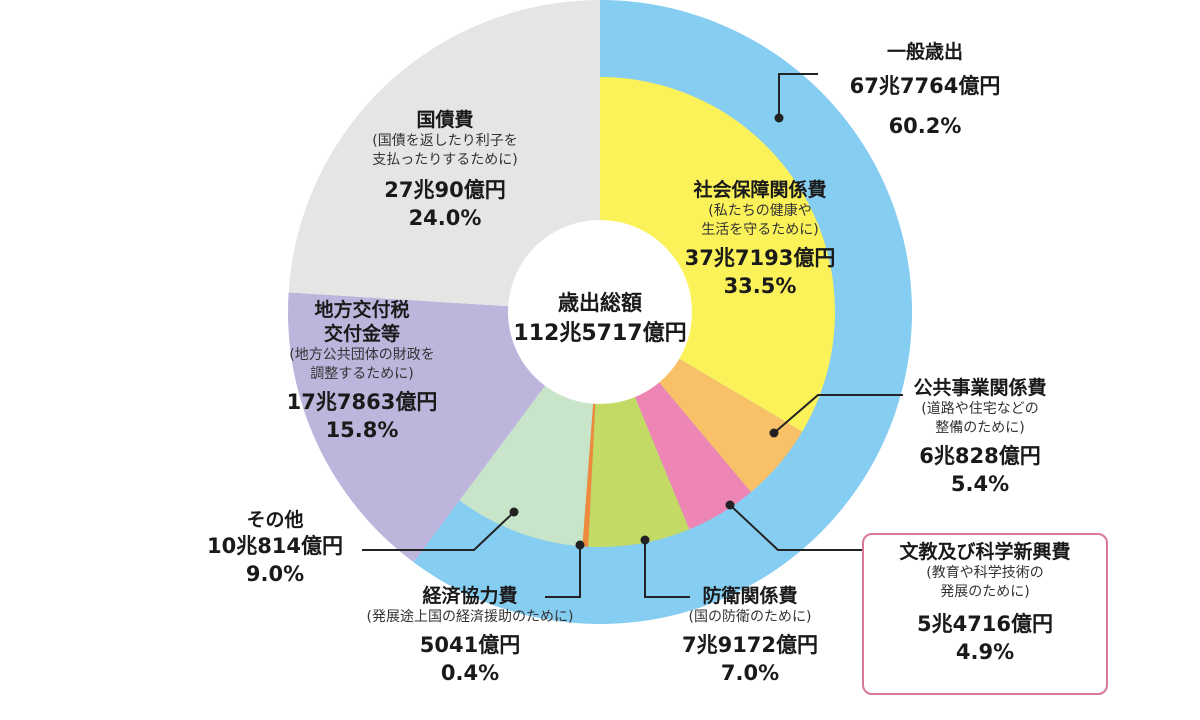 The width and height of the screenshot is (1200, 720). What do you see at coordinates (275, 520) in the screenshot?
I see `sonota-name: その他` at bounding box center [275, 520].